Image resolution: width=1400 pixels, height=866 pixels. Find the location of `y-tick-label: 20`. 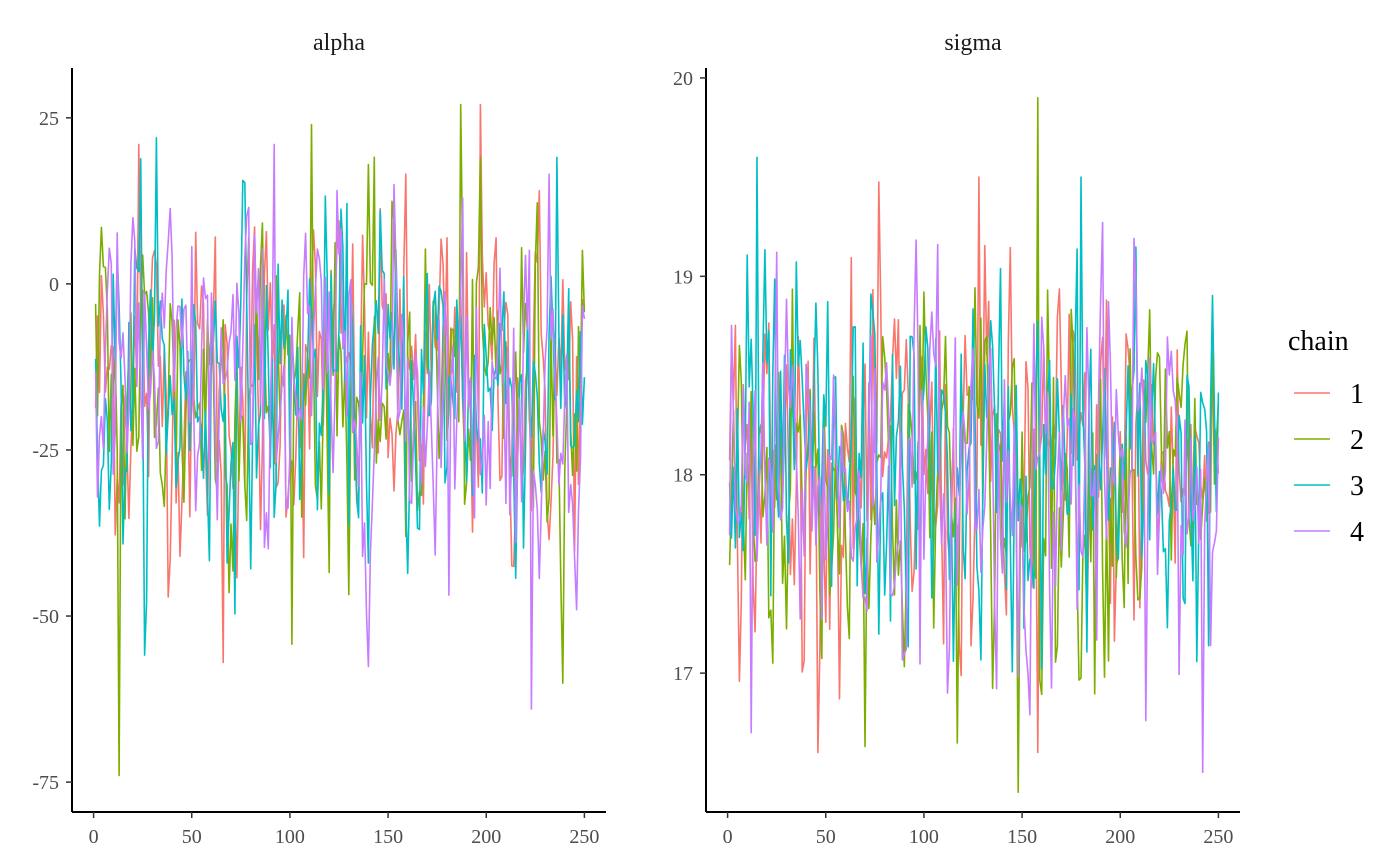

y-tick-label: 20 is located at coordinates (683, 79).